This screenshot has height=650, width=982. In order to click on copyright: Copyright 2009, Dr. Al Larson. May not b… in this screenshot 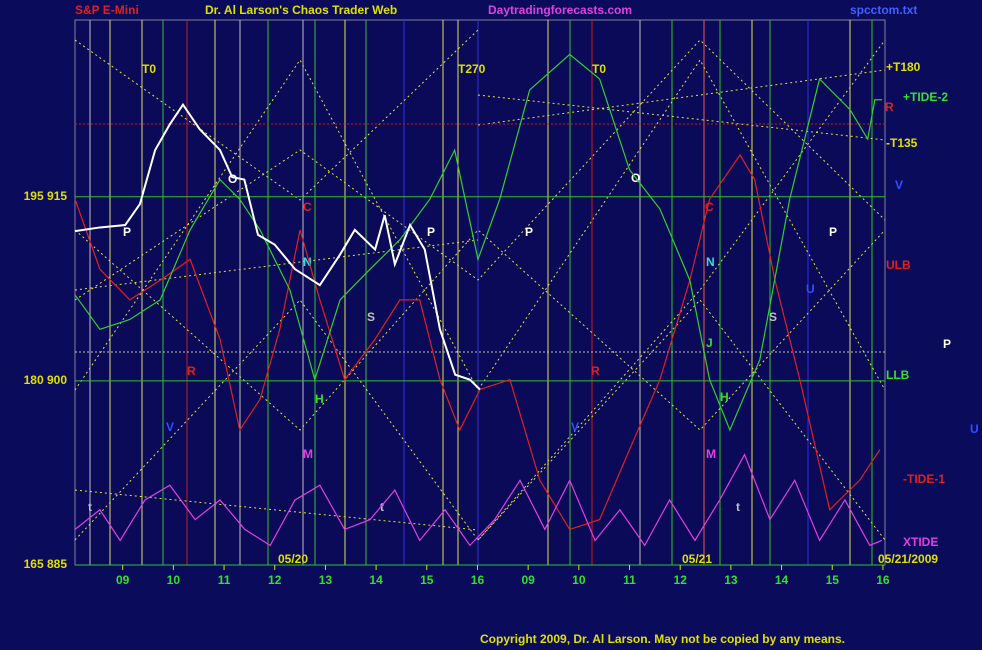, I will do `click(662, 639)`.